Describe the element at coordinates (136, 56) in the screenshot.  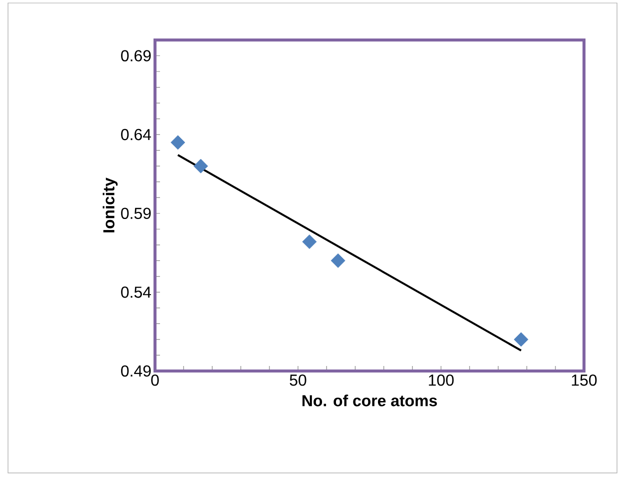
I see `y-tick-label: 0.69` at that location.